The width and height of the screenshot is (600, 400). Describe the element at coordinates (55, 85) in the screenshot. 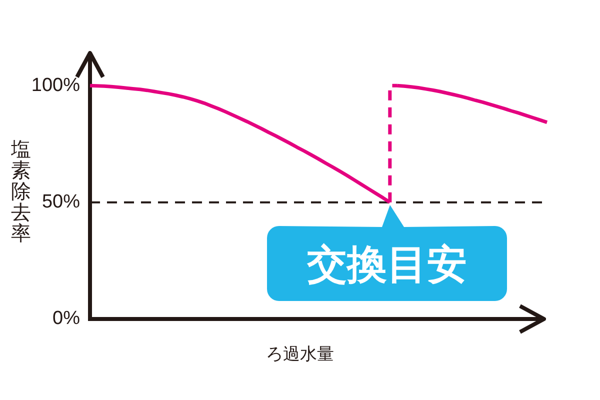

I see `y-tick-label: 100%` at that location.